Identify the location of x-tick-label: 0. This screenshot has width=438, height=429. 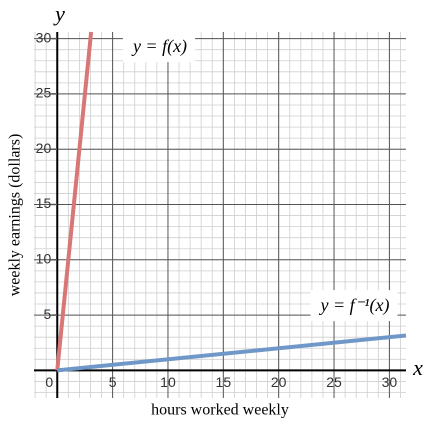
(49, 382).